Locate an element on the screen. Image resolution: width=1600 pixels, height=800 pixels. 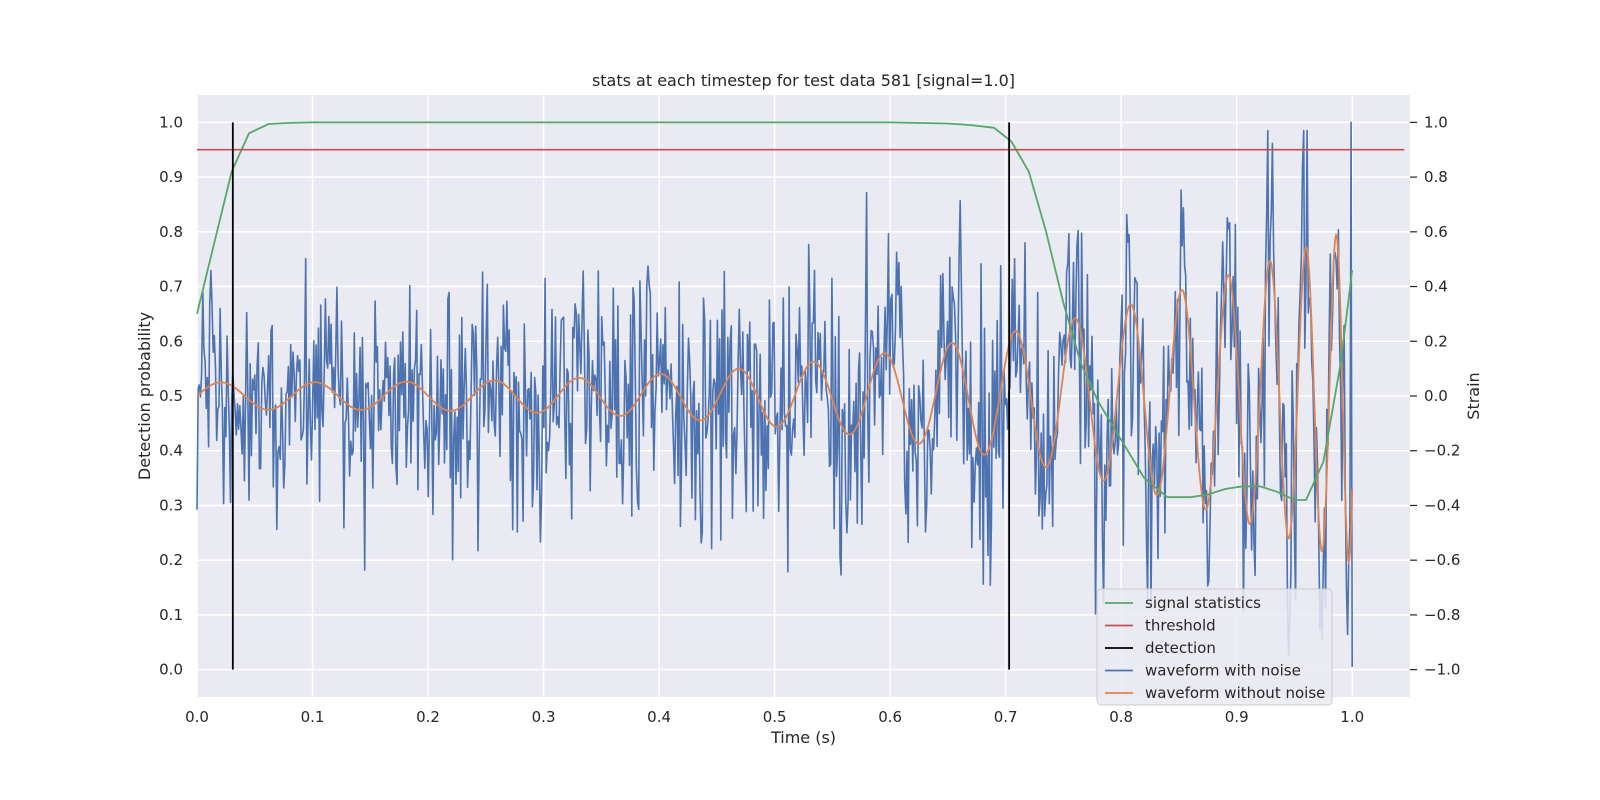
y-left-tick-label: 0.2 is located at coordinates (171, 560).